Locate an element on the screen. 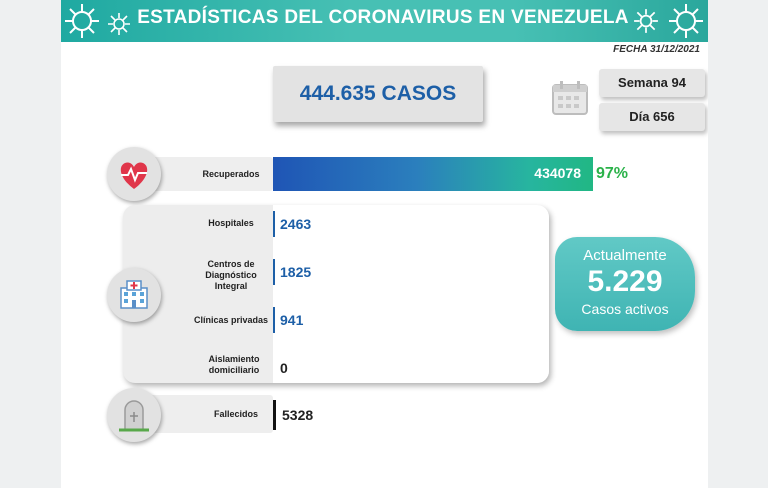  active-cases-line2: Casos activos is located at coordinates (625, 309).